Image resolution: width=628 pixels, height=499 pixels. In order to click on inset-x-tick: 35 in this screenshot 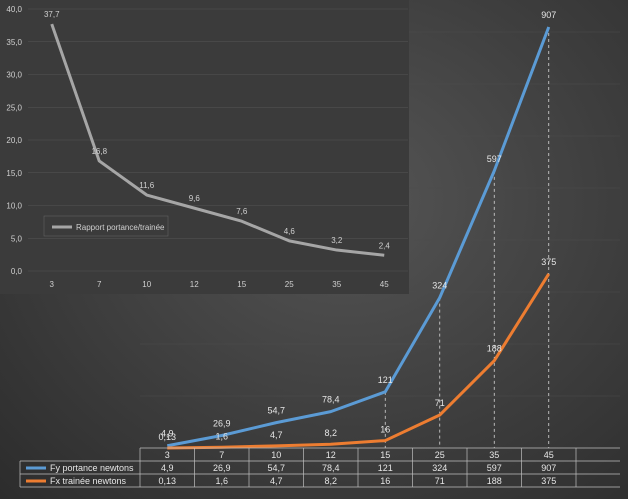, I will do `click(336, 284)`.